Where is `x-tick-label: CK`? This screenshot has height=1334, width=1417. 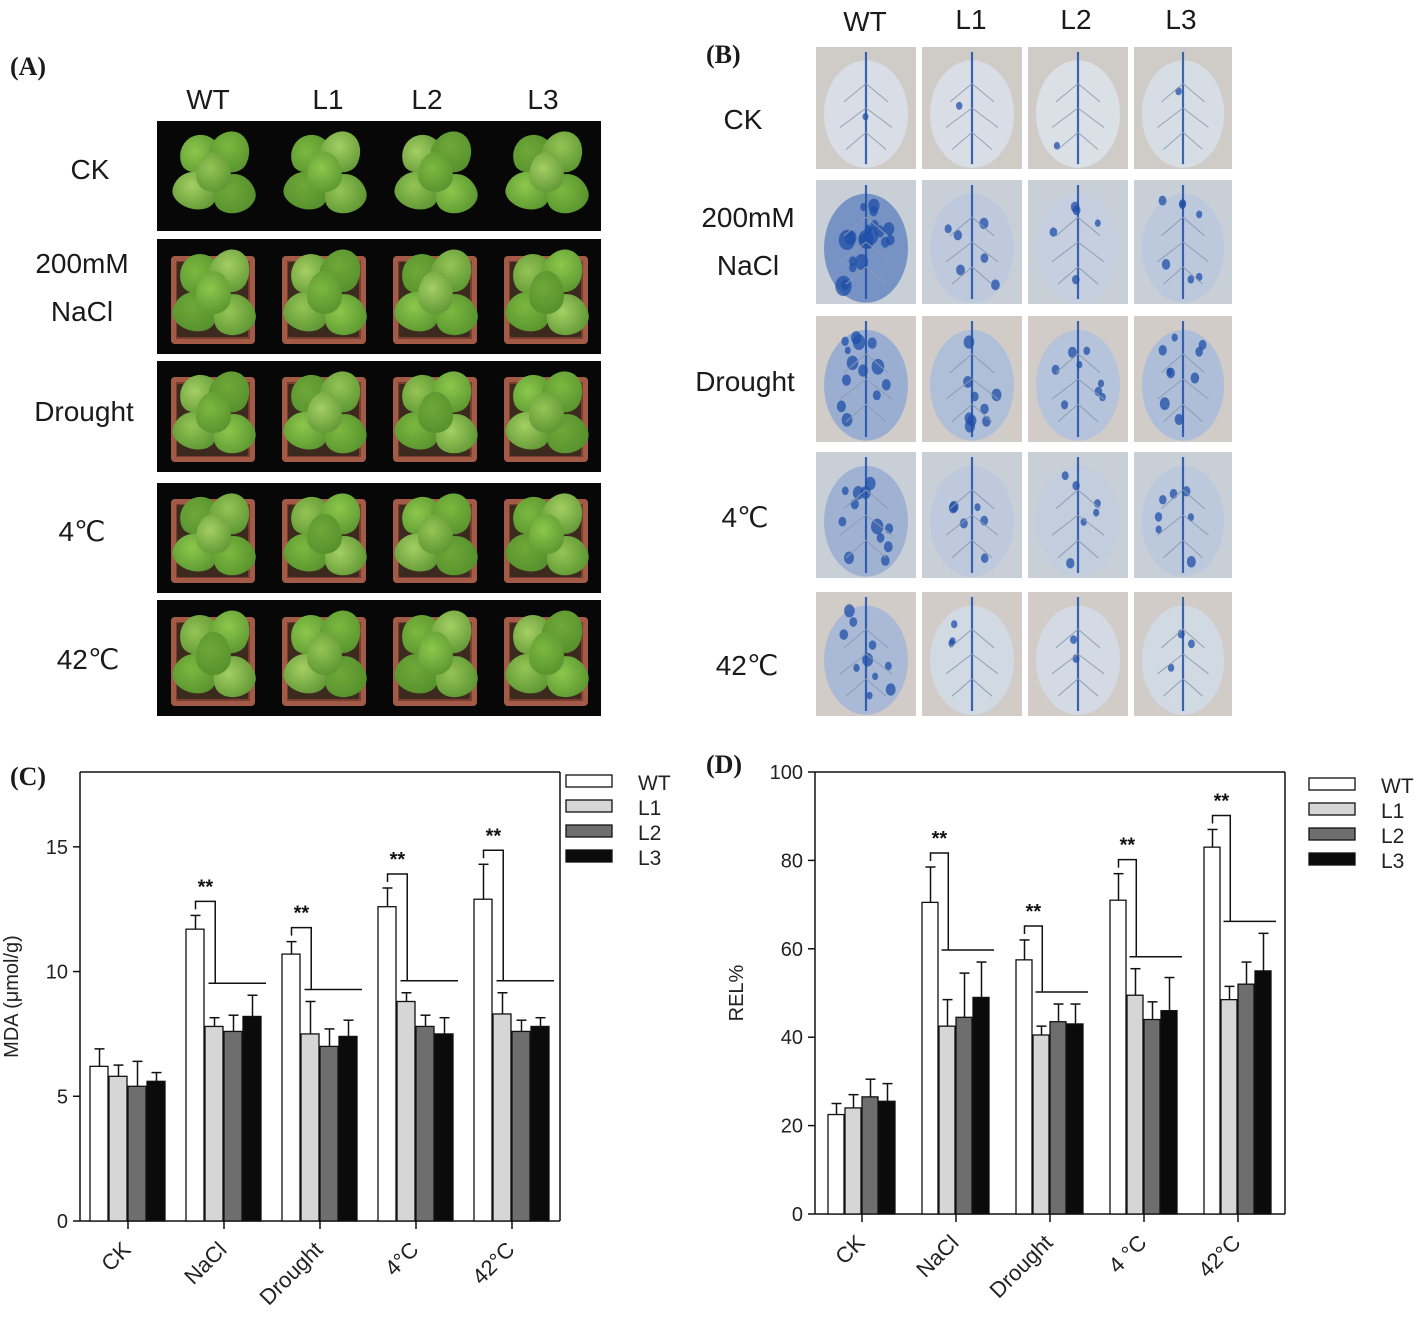 x-tick-label: CK is located at coordinates (850, 1250).